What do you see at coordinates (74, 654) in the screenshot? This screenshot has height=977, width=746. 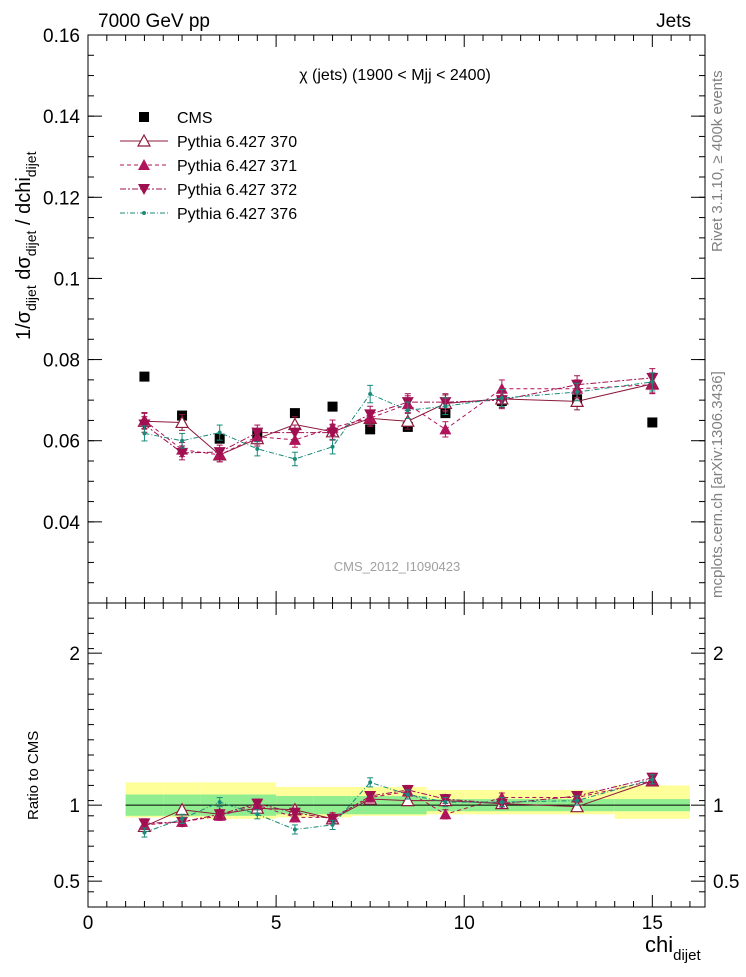 I see `ratio-ytick-label: 2` at bounding box center [74, 654].